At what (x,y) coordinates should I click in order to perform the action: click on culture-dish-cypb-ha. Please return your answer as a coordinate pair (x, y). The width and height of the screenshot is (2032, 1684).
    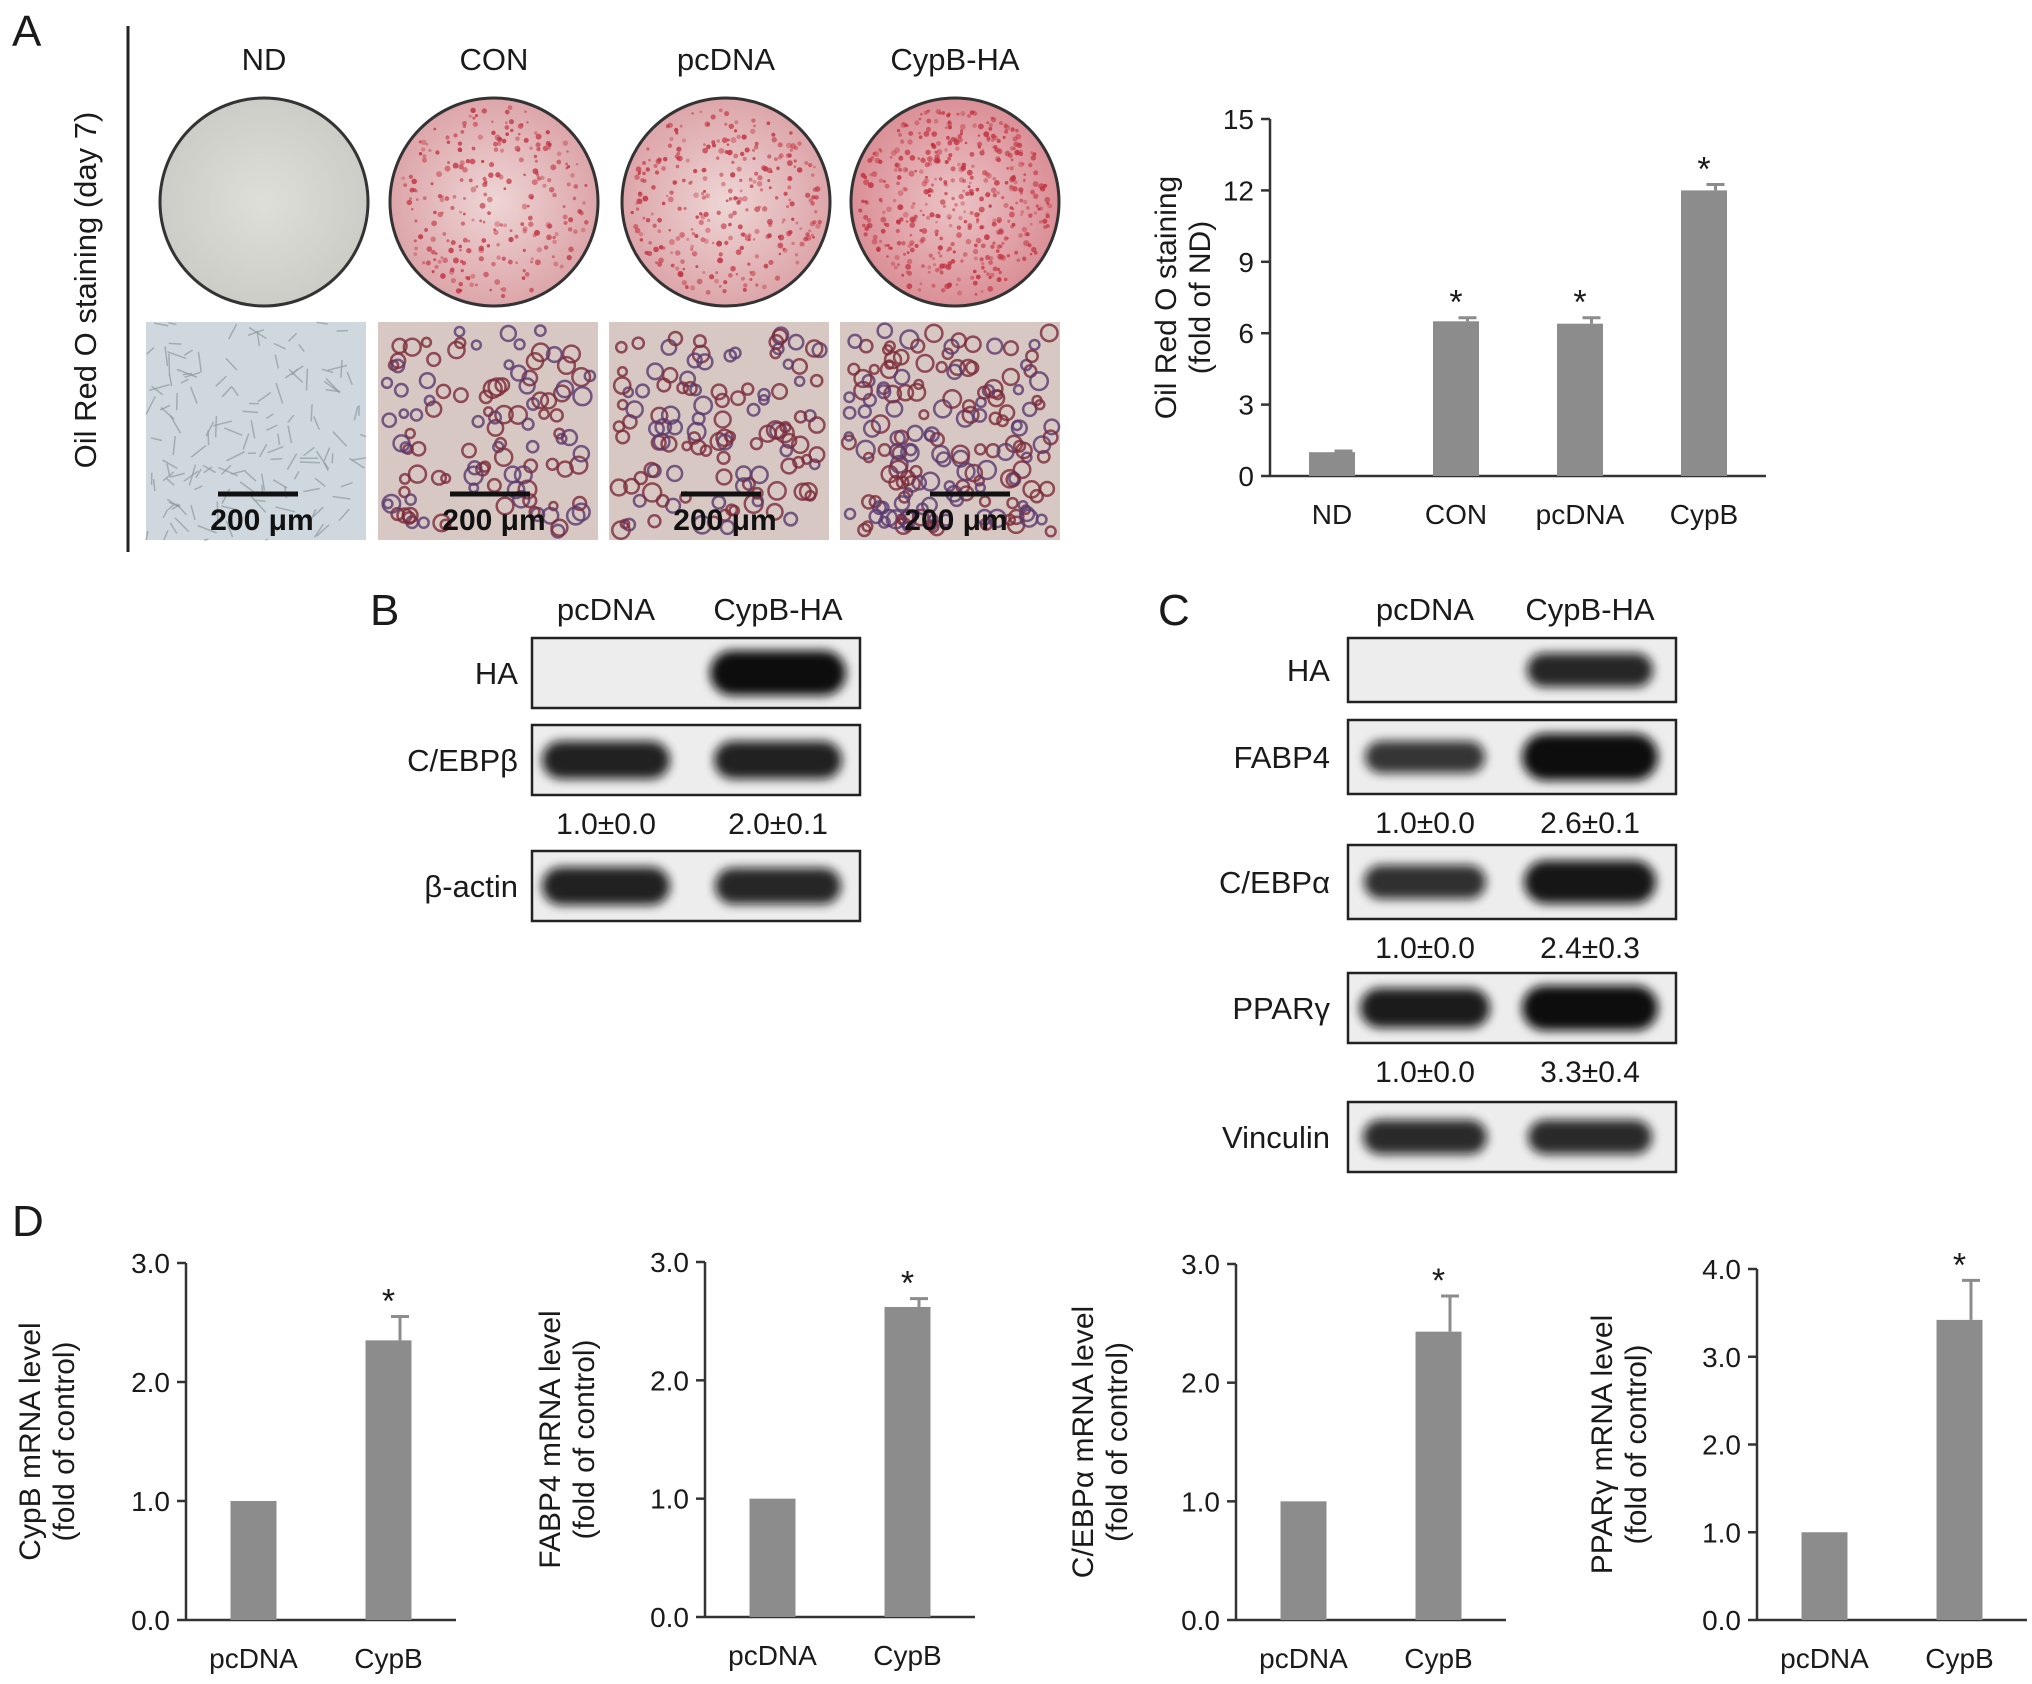
    Looking at the image, I should click on (955, 202).